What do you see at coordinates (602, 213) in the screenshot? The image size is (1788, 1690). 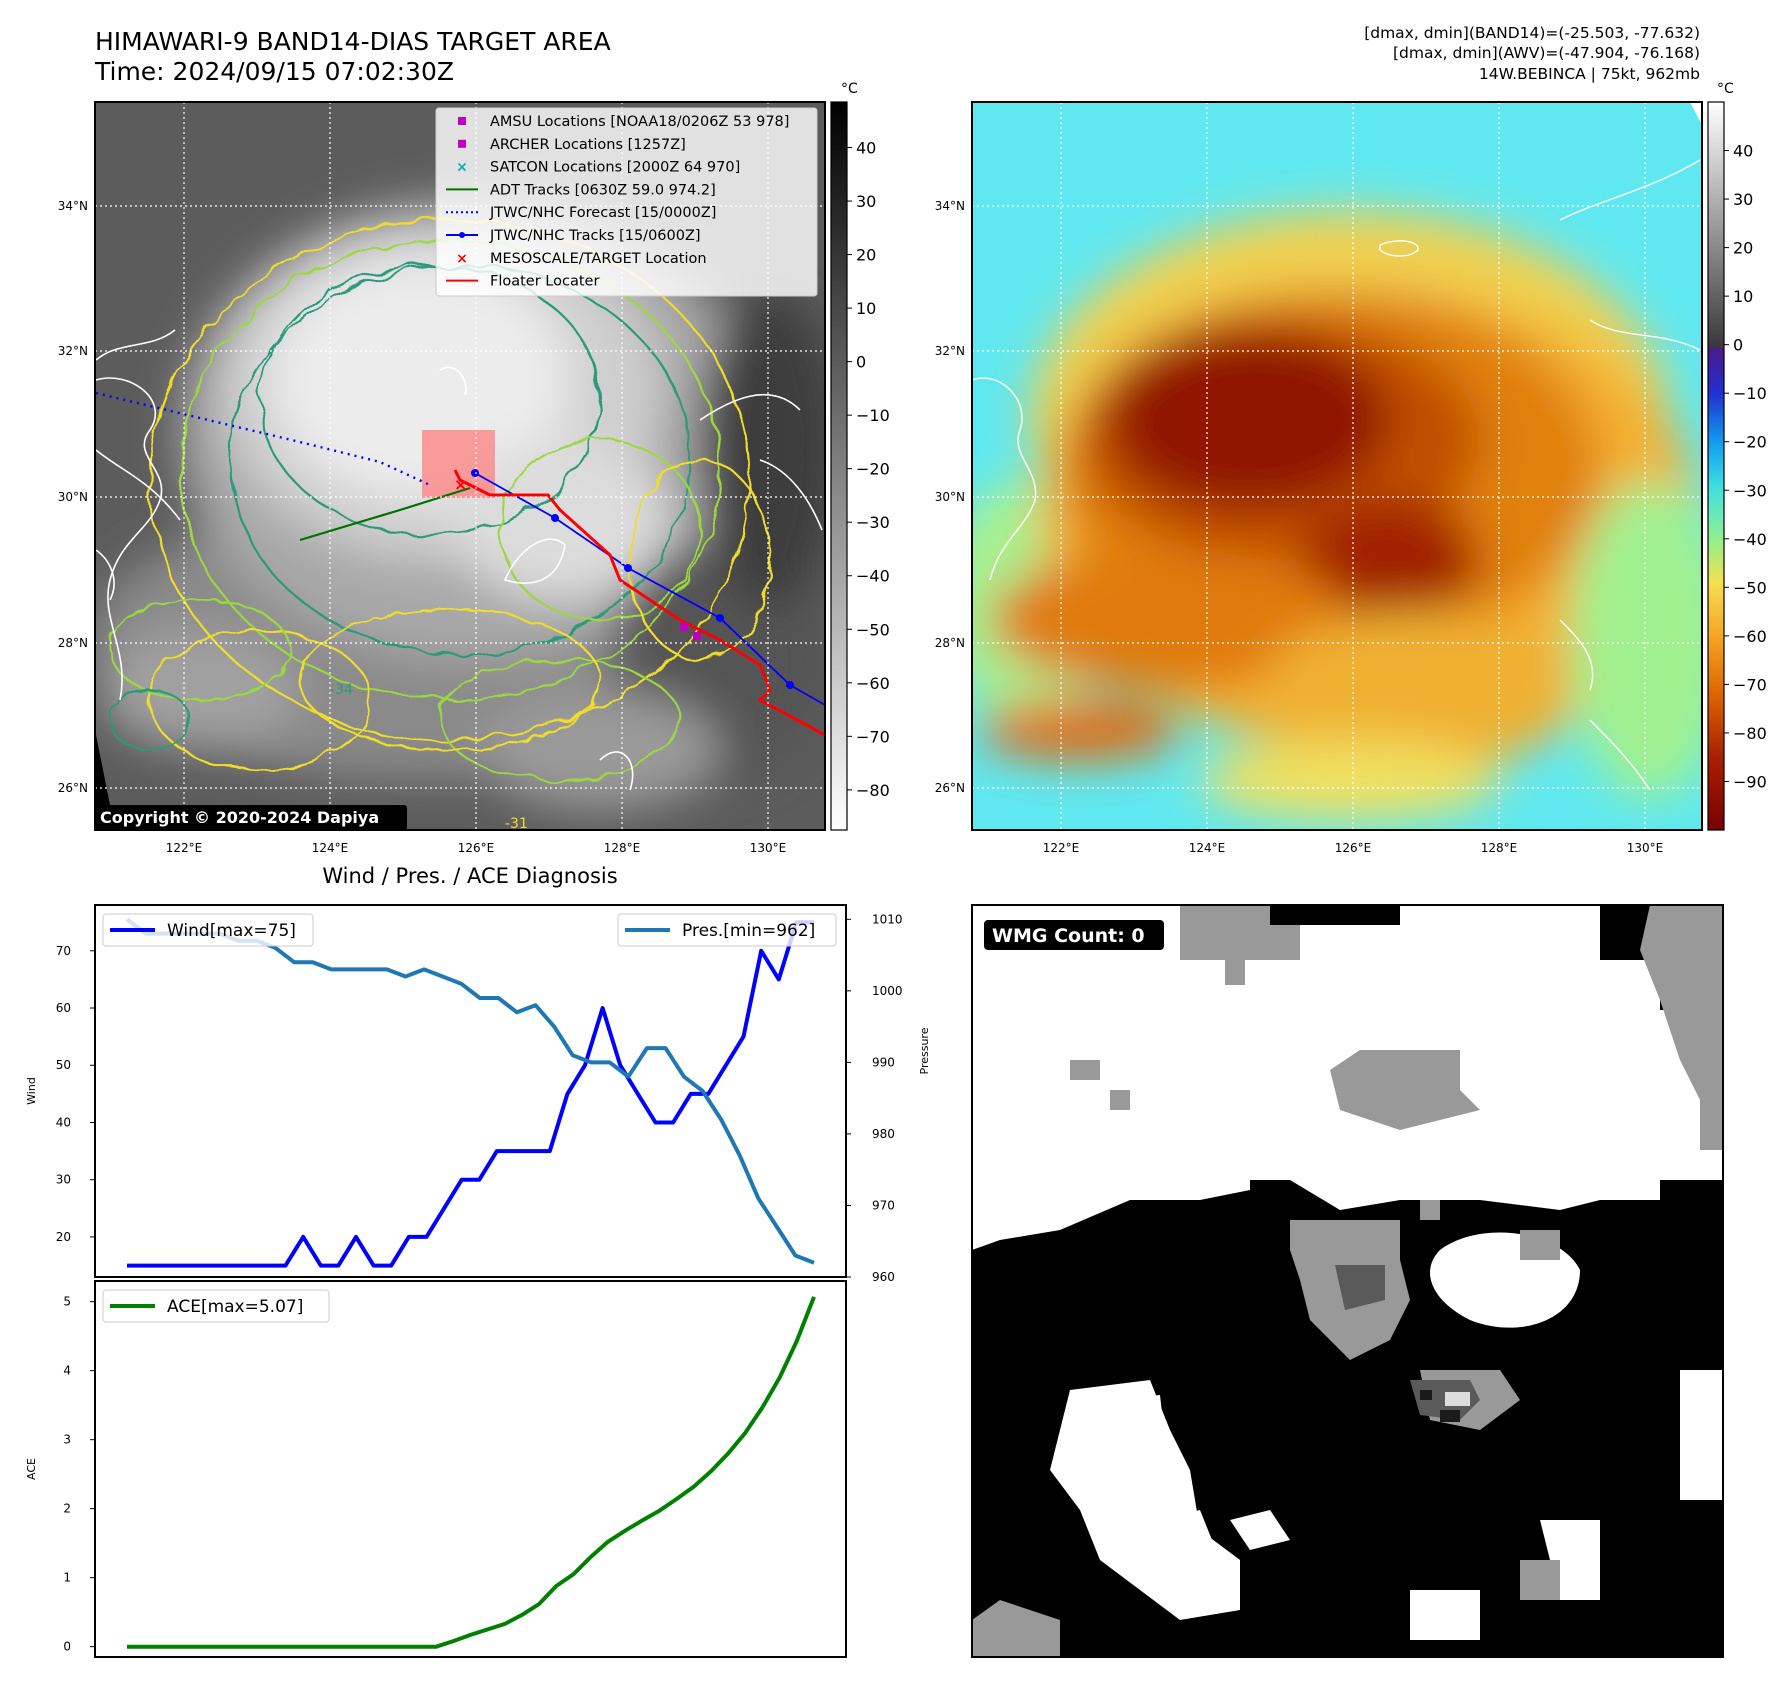 I see `legend-label: JTWC/NHC Forecast [15/0000Z]` at bounding box center [602, 213].